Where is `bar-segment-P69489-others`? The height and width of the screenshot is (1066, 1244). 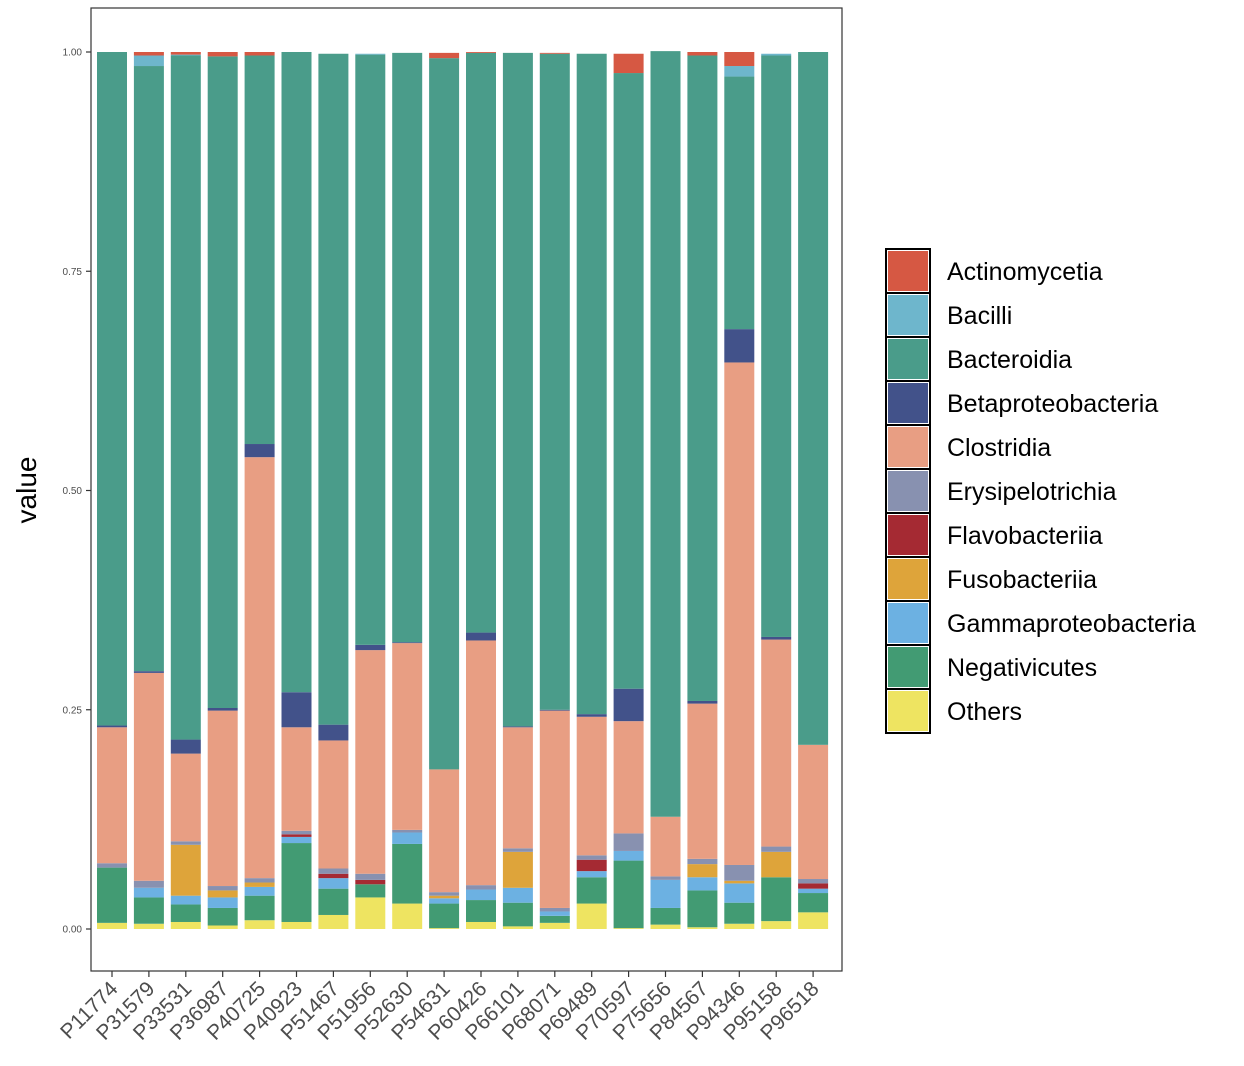
bar-segment-P69489-others is located at coordinates (591, 916).